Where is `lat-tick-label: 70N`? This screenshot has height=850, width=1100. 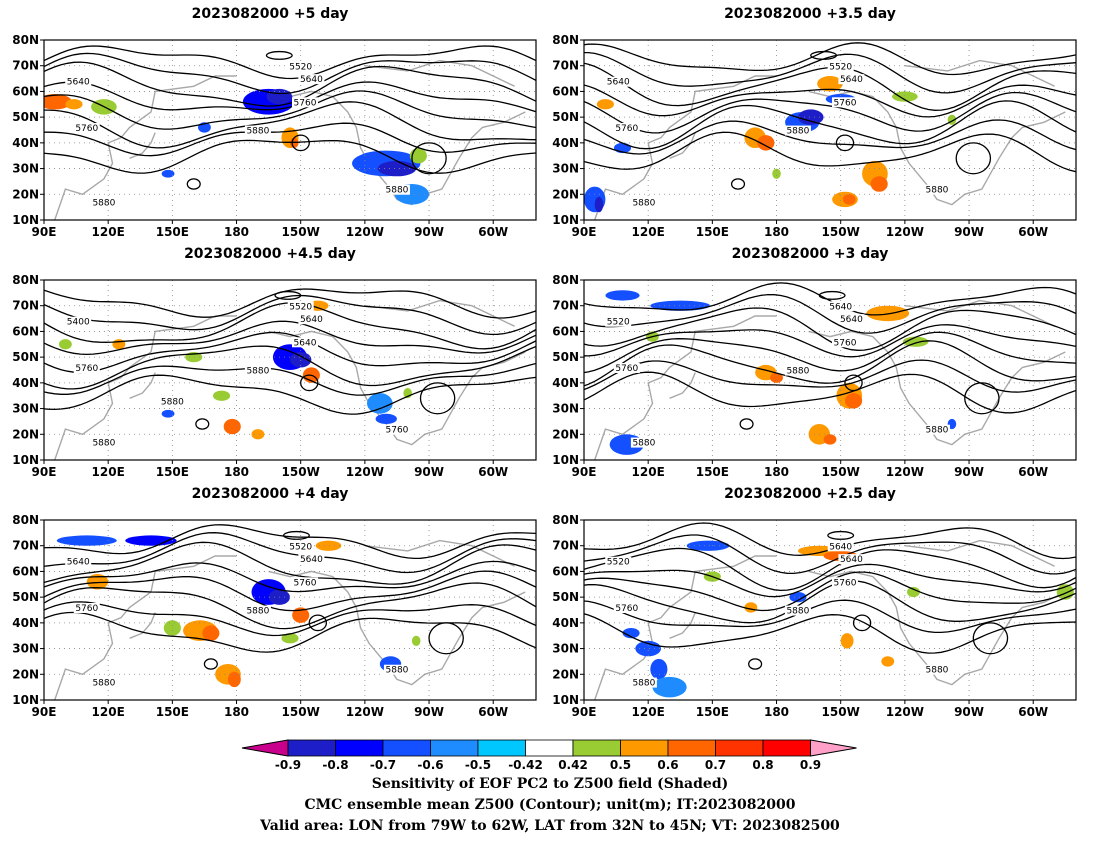 lat-tick-label: 70N is located at coordinates (25, 546).